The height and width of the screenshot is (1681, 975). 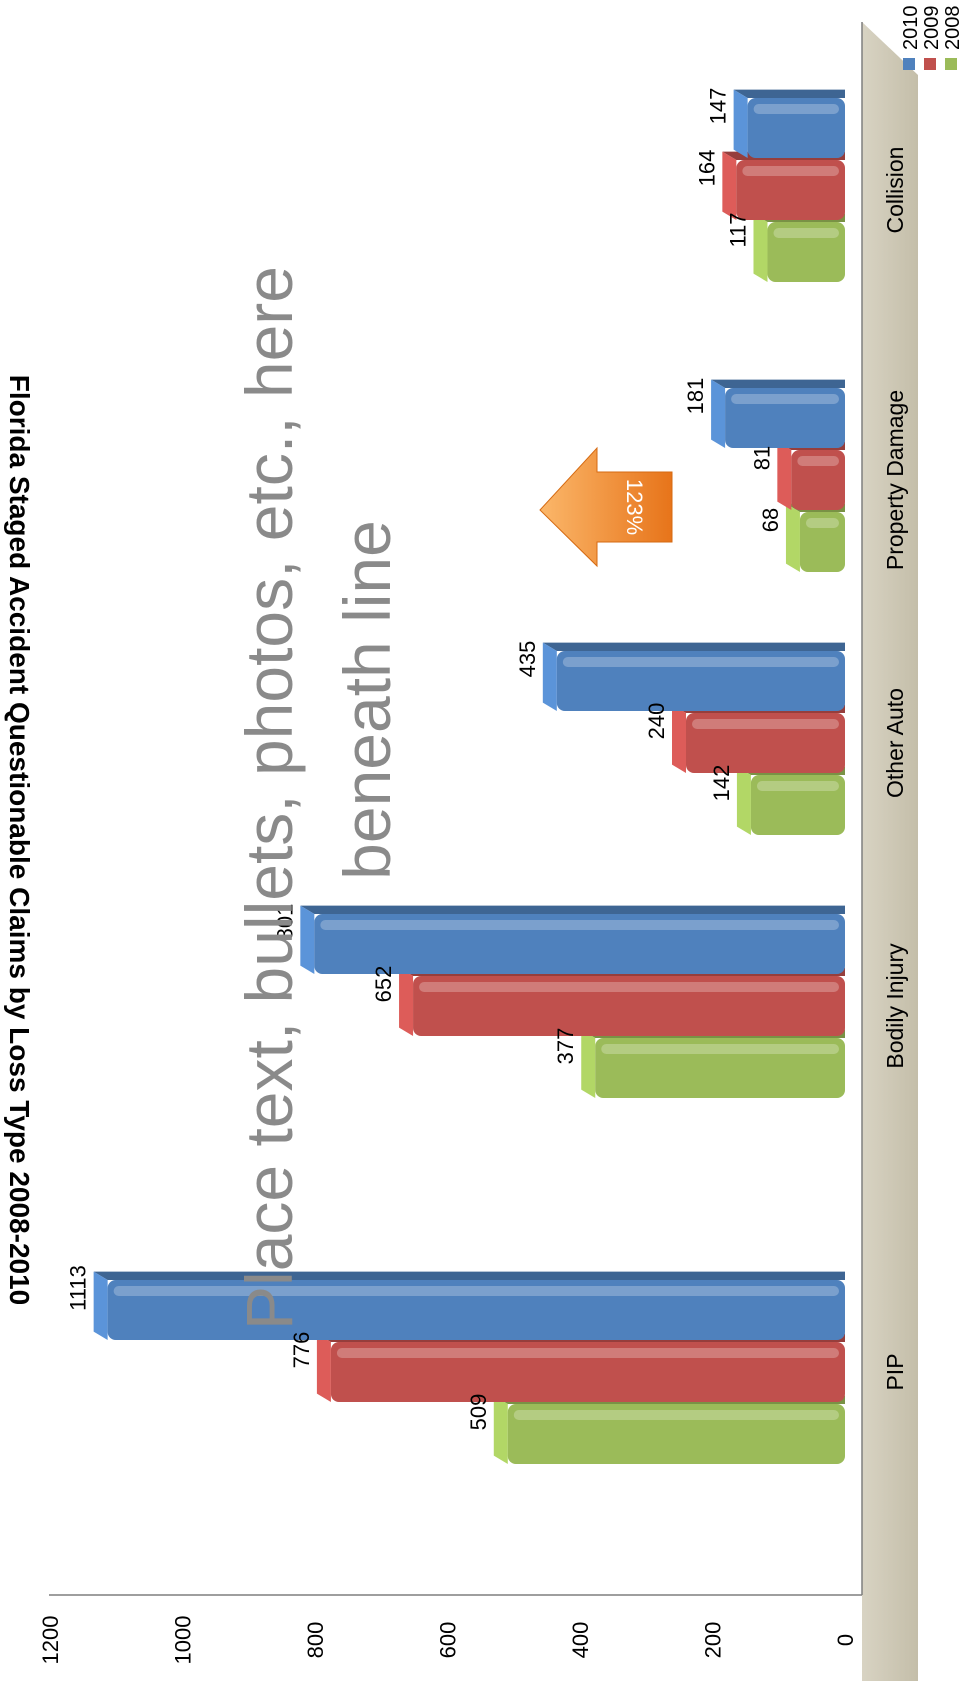 What do you see at coordinates (737, 229) in the screenshot?
I see `data-label: 117` at bounding box center [737, 229].